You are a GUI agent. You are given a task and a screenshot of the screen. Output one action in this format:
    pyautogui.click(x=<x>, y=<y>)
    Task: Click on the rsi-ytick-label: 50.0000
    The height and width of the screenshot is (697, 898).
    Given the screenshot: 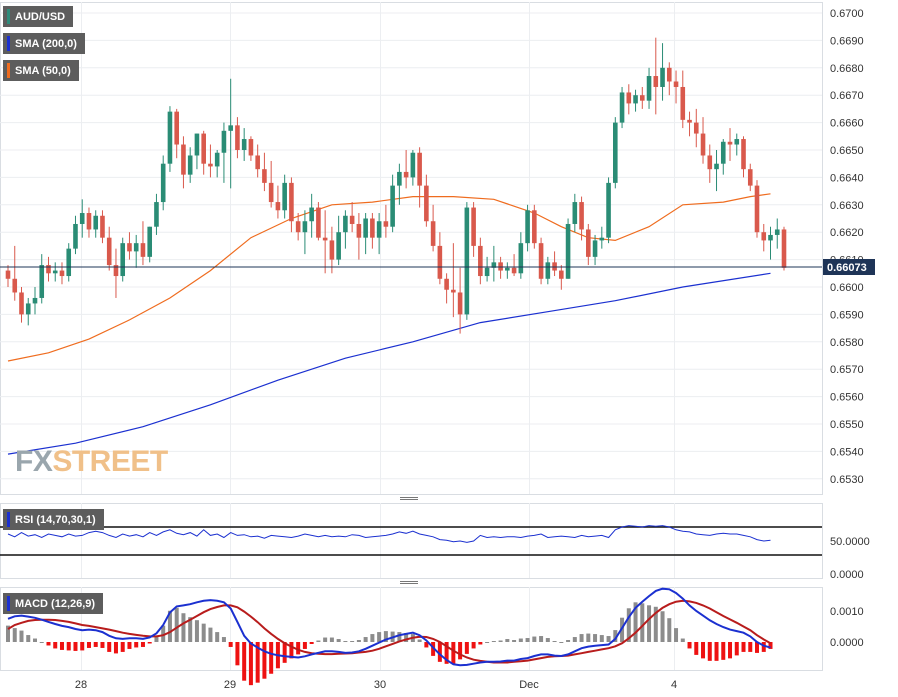 What is the action you would take?
    pyautogui.click(x=850, y=542)
    